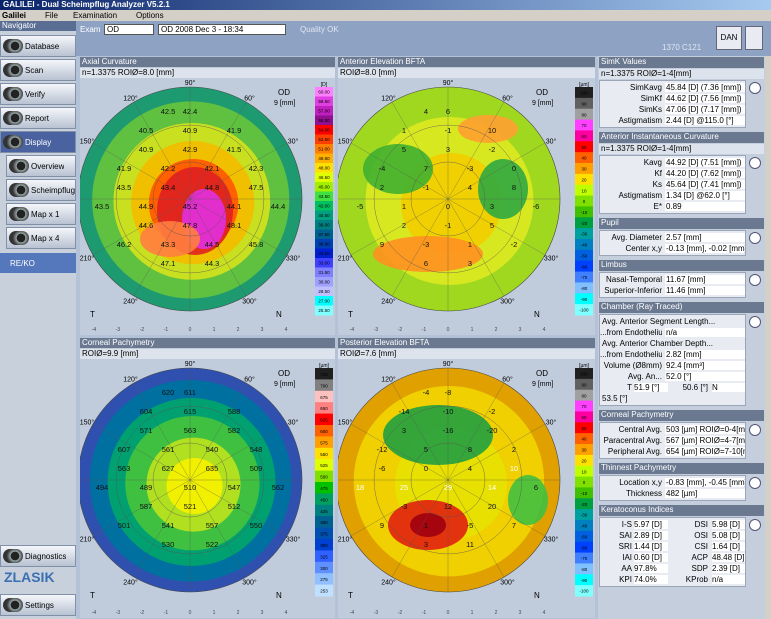 The image size is (771, 619). What do you see at coordinates (38, 556) in the screenshot?
I see `nav-button: Diagnostics` at bounding box center [38, 556].